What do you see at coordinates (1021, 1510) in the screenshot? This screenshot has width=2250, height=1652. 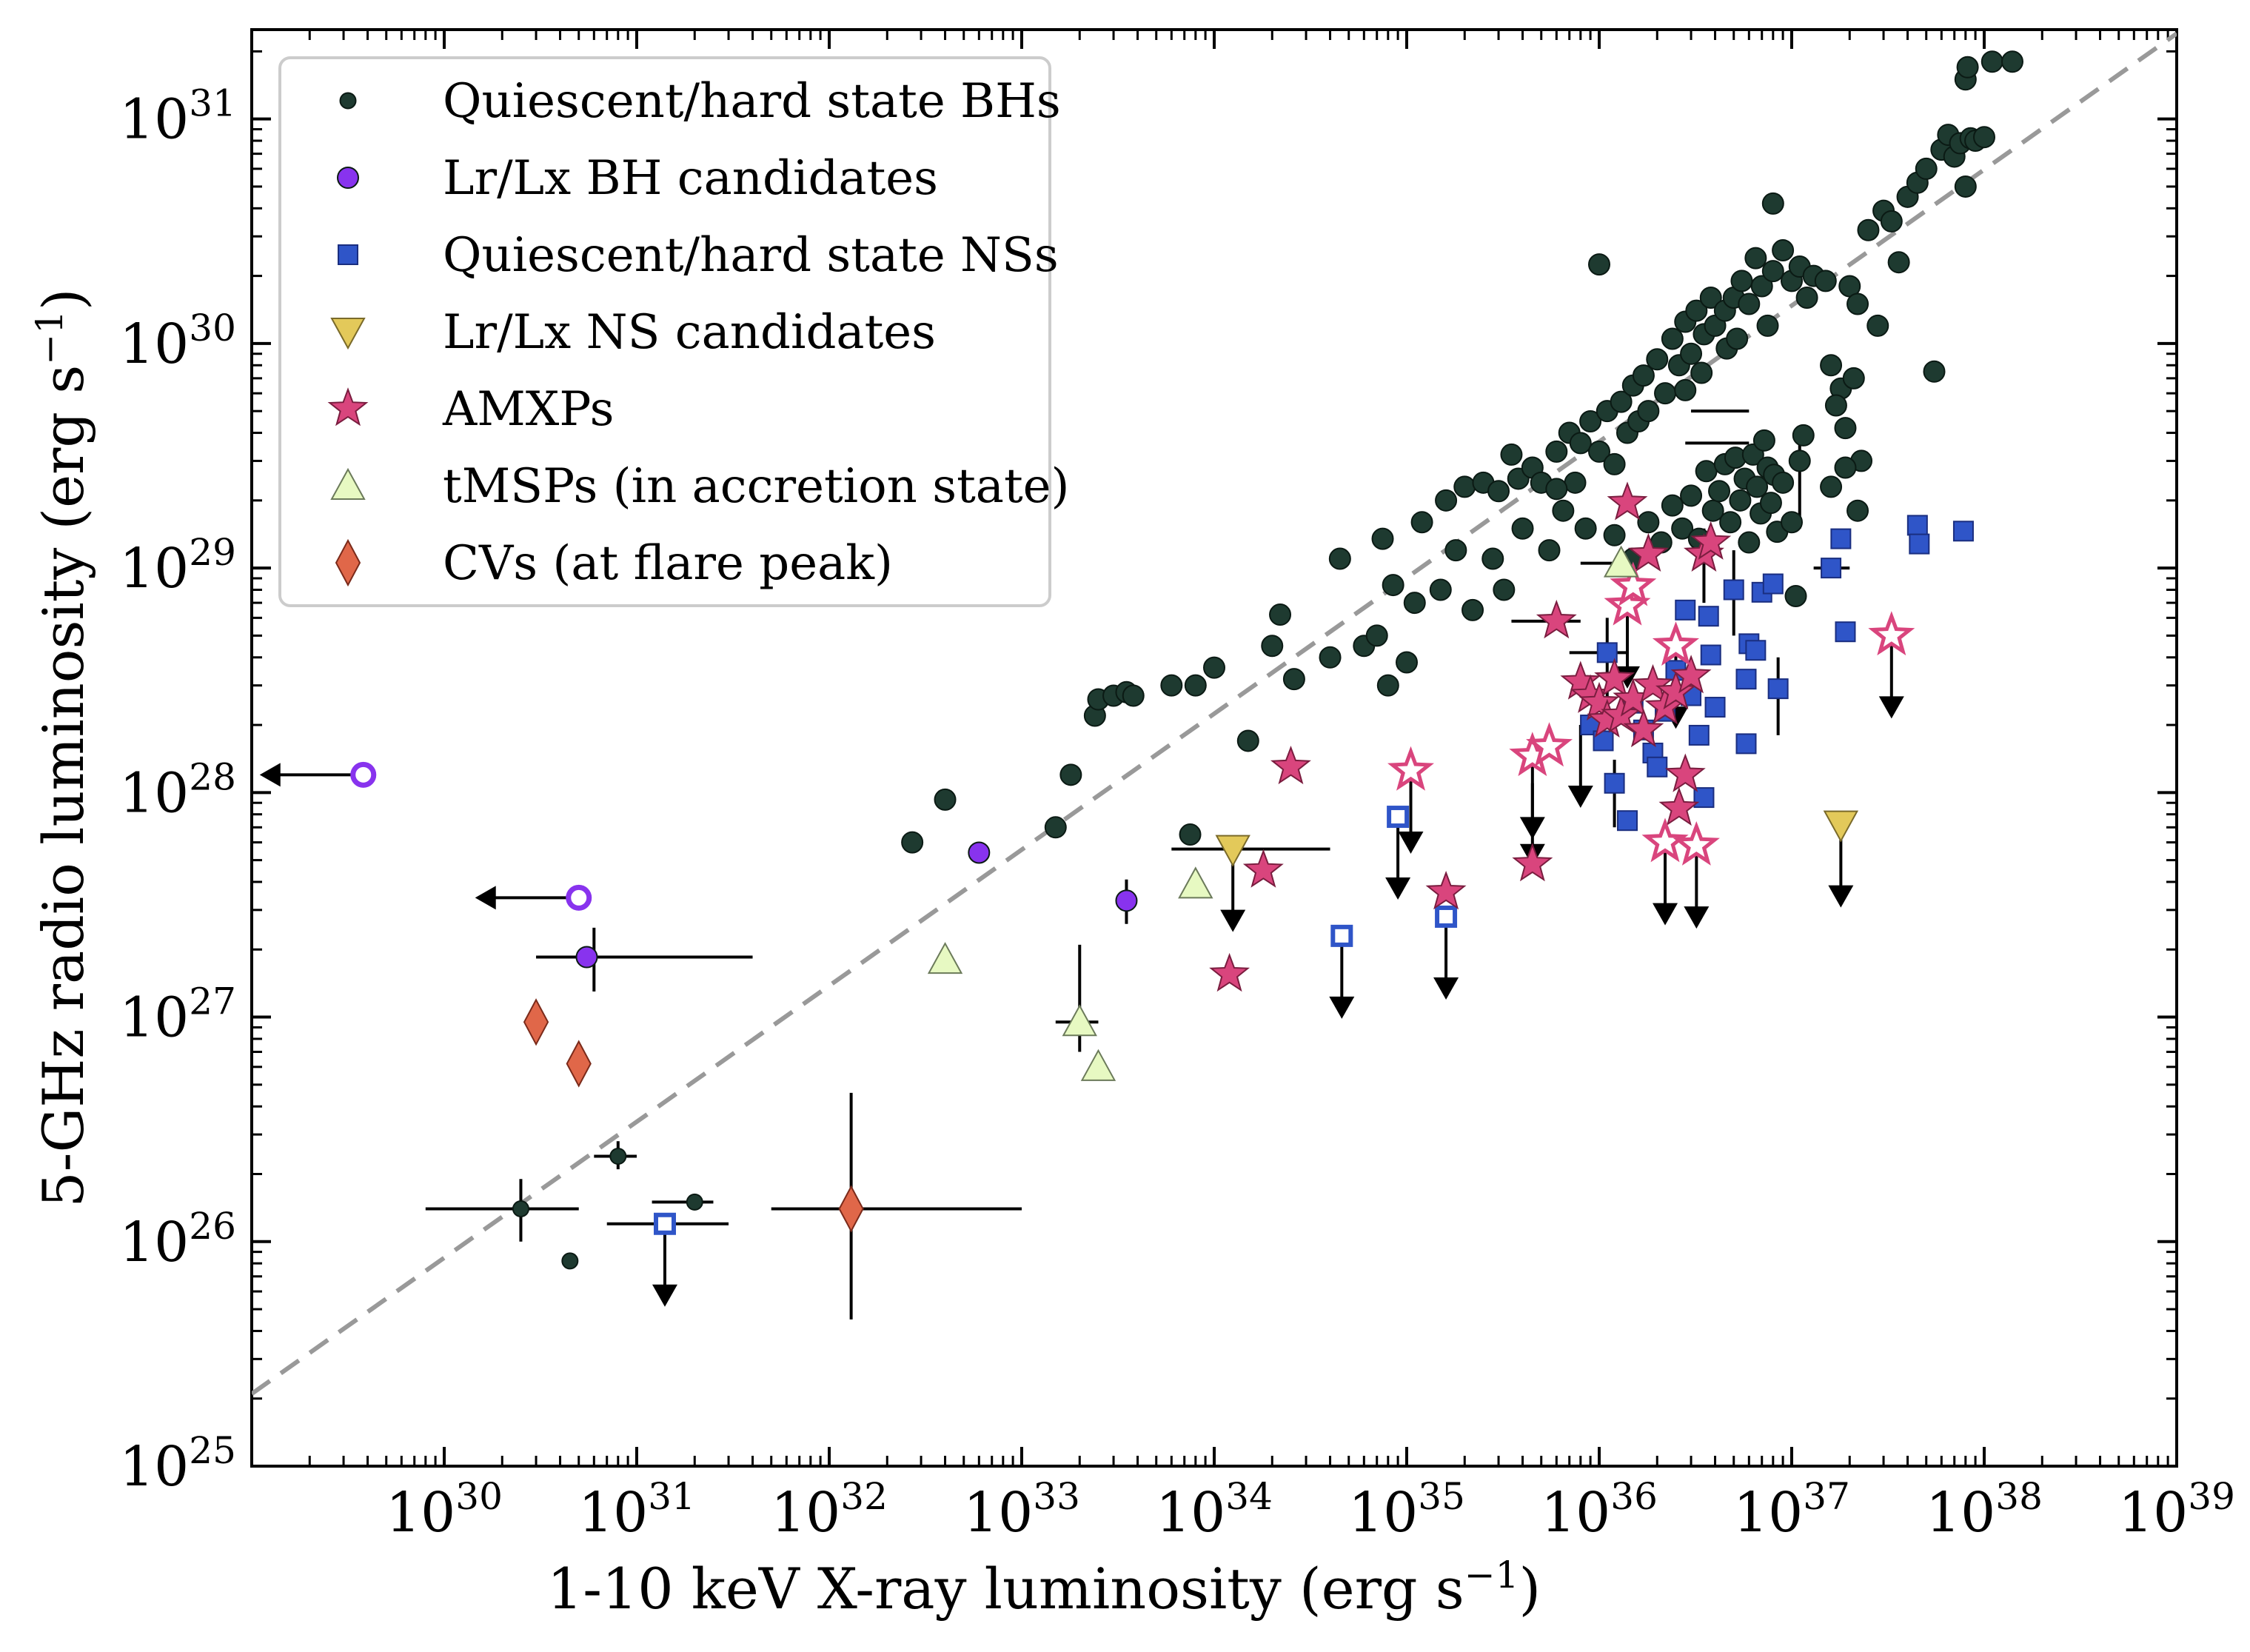 I see `x-tick-label: 1033` at bounding box center [1021, 1510].